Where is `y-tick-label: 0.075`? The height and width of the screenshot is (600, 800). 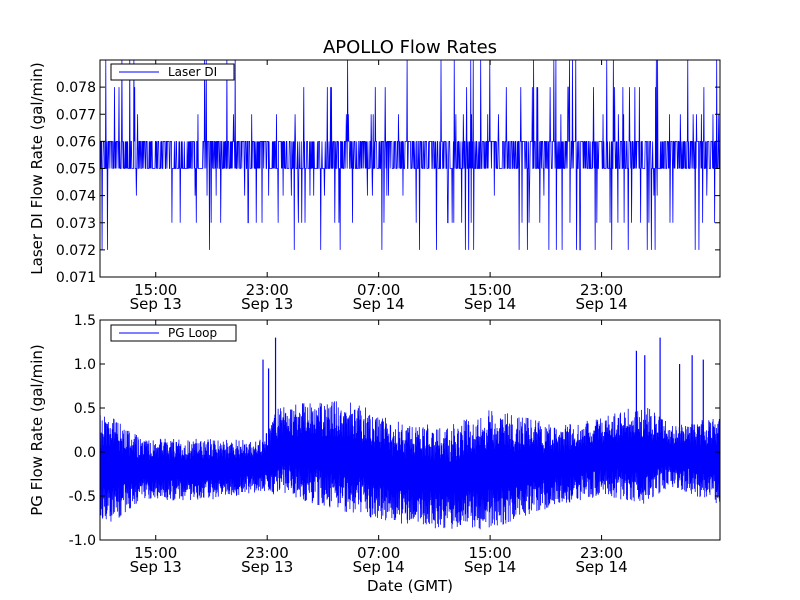 y-tick-label: 0.075 is located at coordinates (76, 170).